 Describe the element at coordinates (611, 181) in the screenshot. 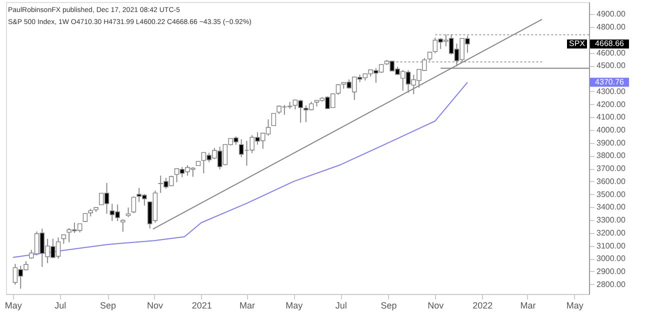

I see `y-tick-label: 3600.00` at that location.